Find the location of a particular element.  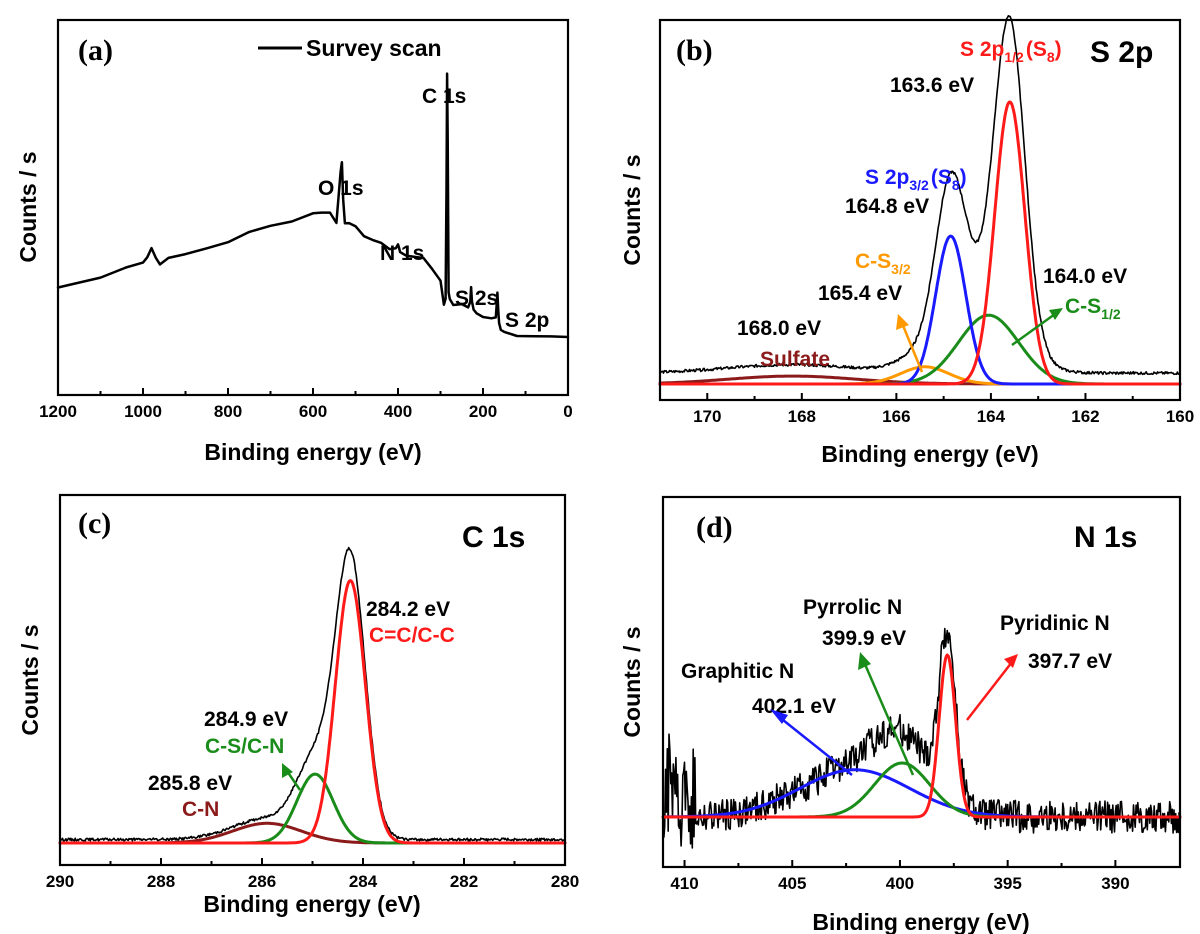

label-168-0-ev: 168.0 eV is located at coordinates (779, 328).